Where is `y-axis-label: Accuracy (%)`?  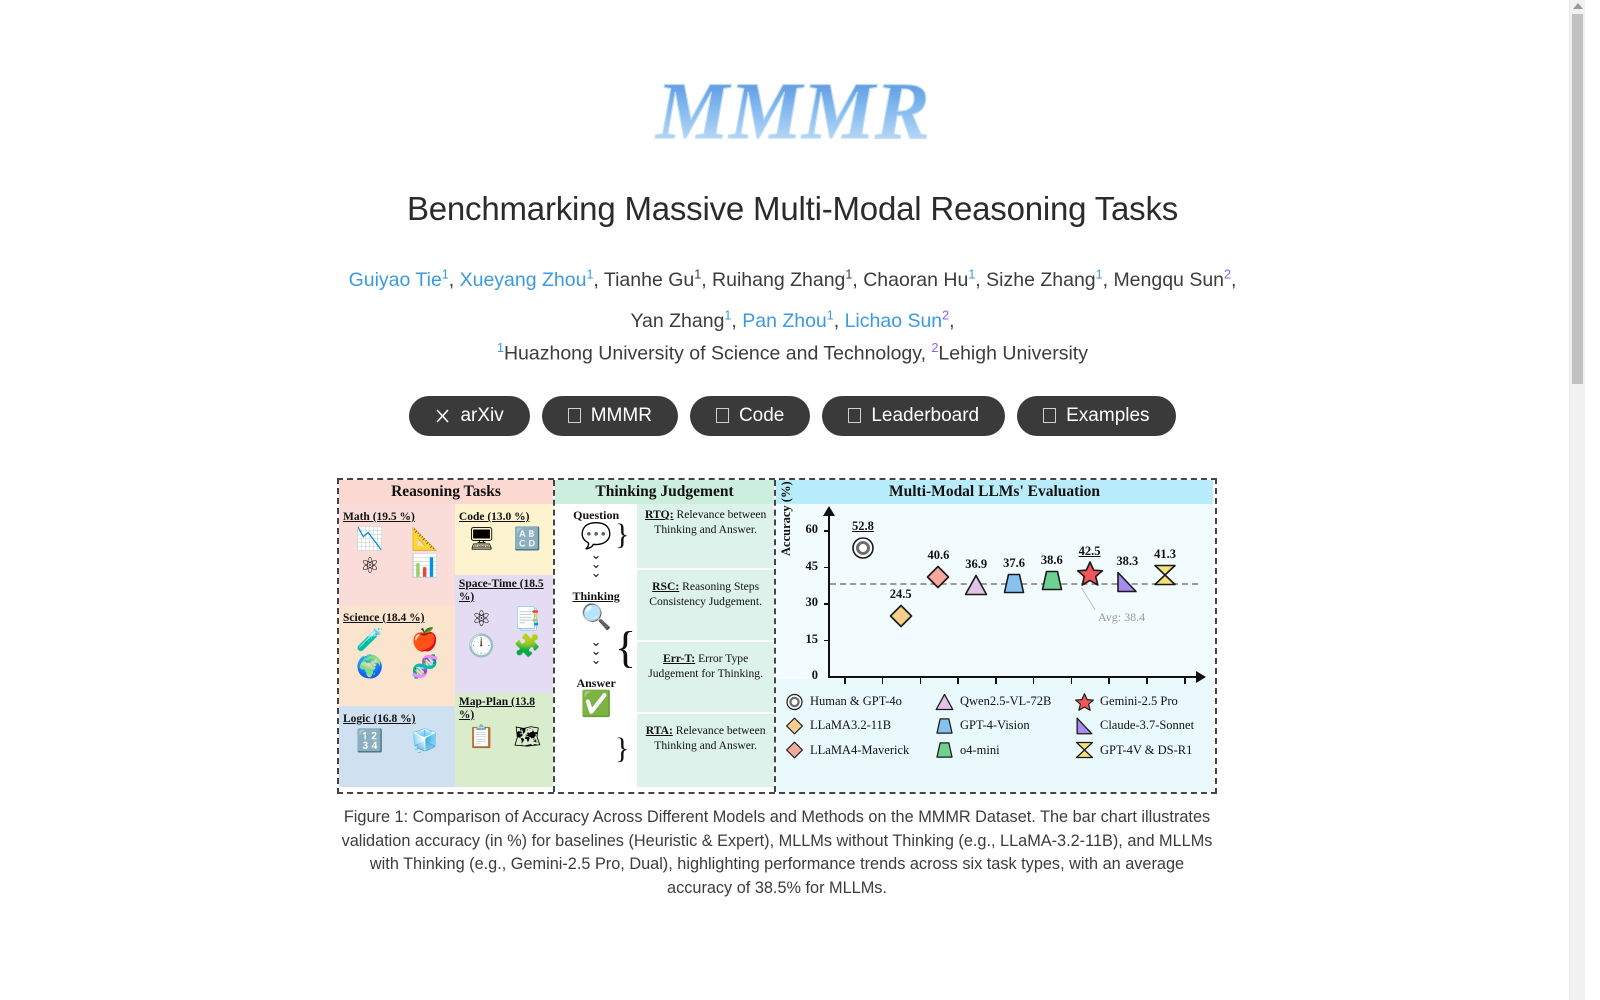
y-axis-label: Accuracy (%) is located at coordinates (786, 518).